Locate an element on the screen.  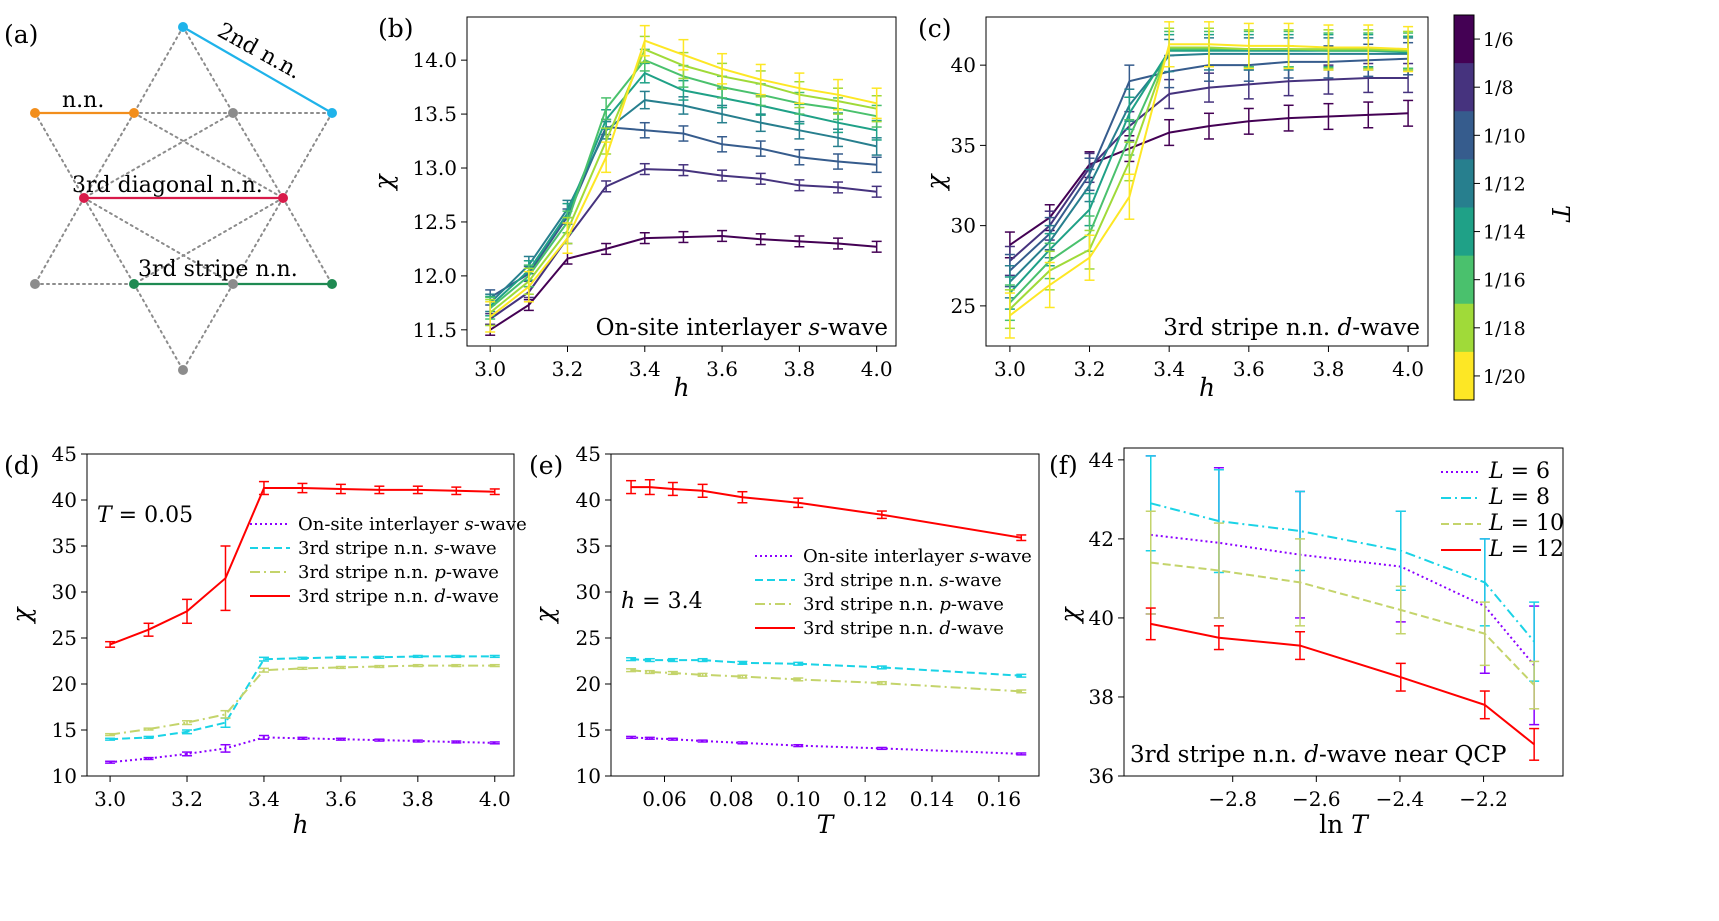
y-tick-label: 12.0 is located at coordinates (434, 276).